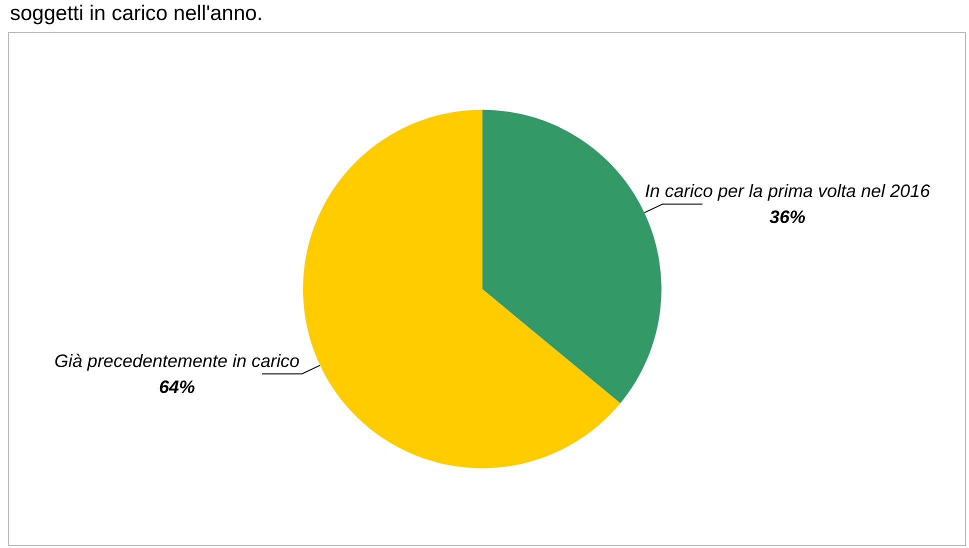 The image size is (969, 548). What do you see at coordinates (788, 191) in the screenshot?
I see `slice-label: In carico per la prima volta nel 2016` at bounding box center [788, 191].